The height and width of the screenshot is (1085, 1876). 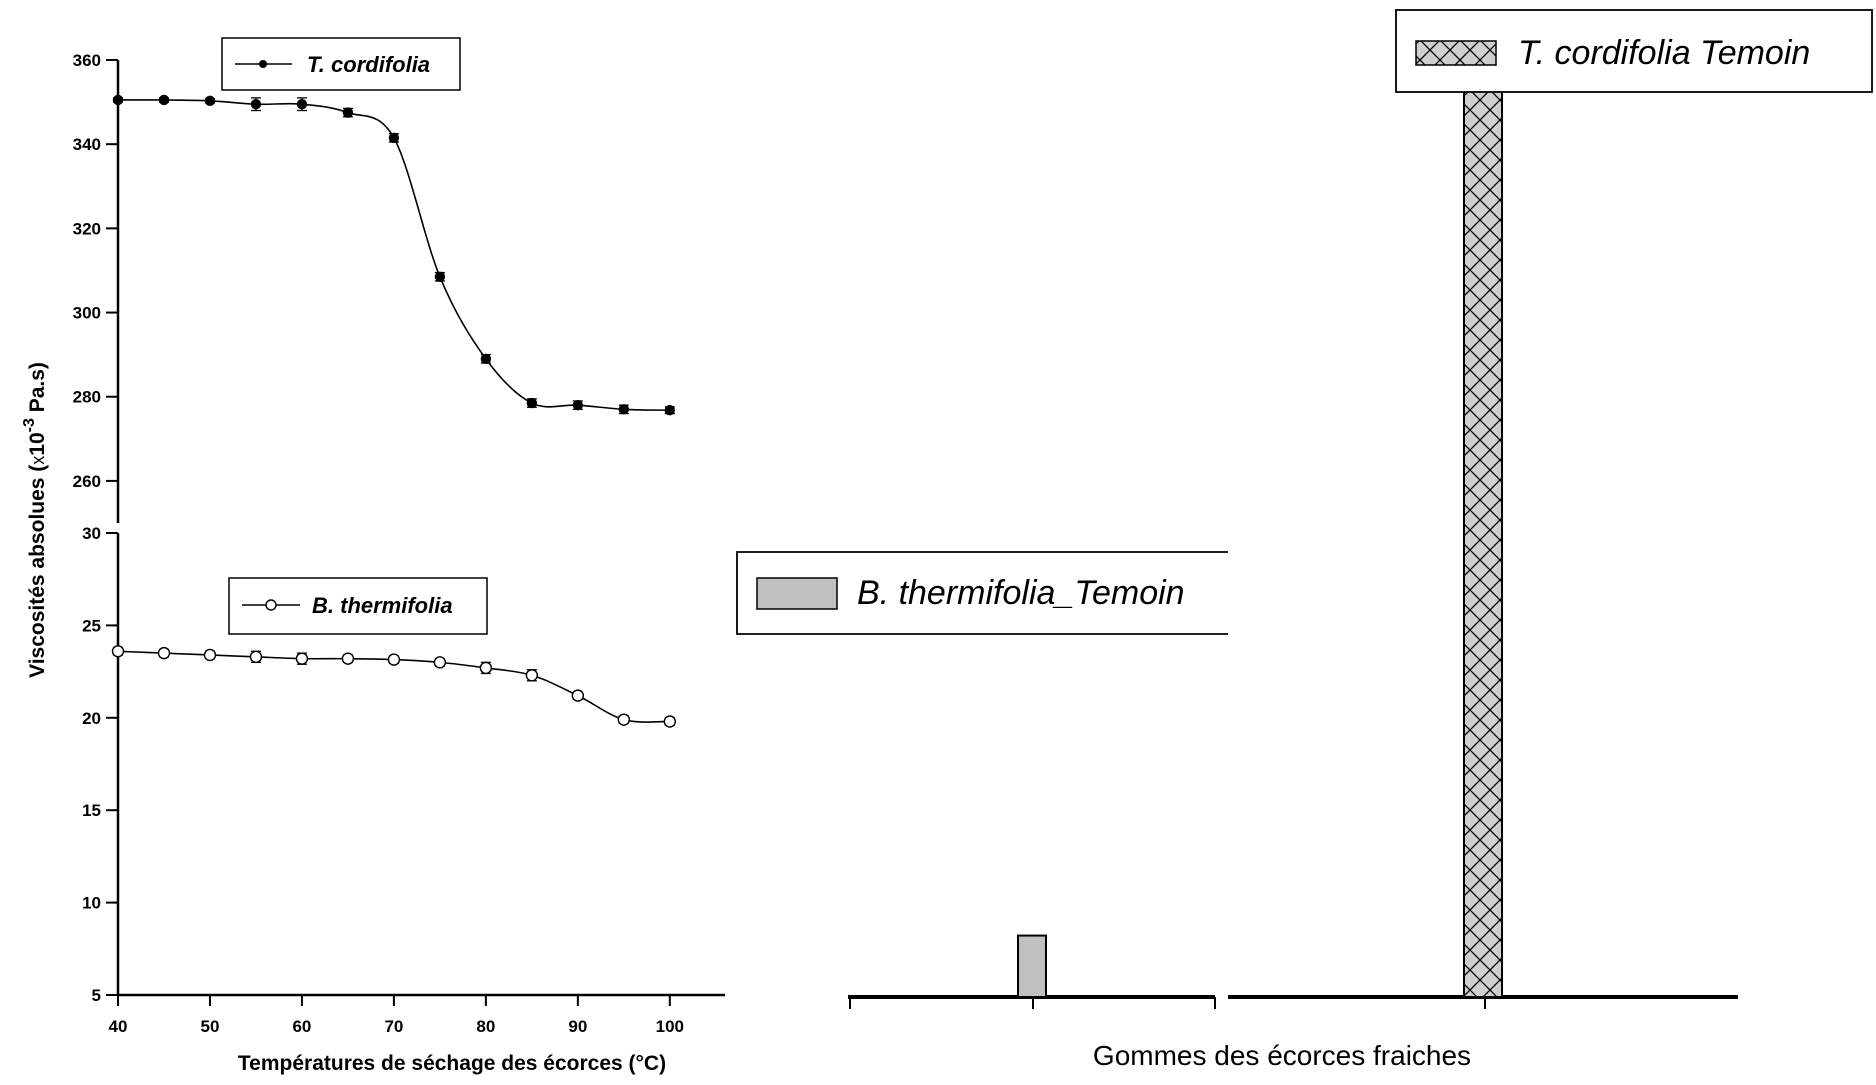 I want to click on bar-t-cordifolia-temoin, so click(x=1483, y=541).